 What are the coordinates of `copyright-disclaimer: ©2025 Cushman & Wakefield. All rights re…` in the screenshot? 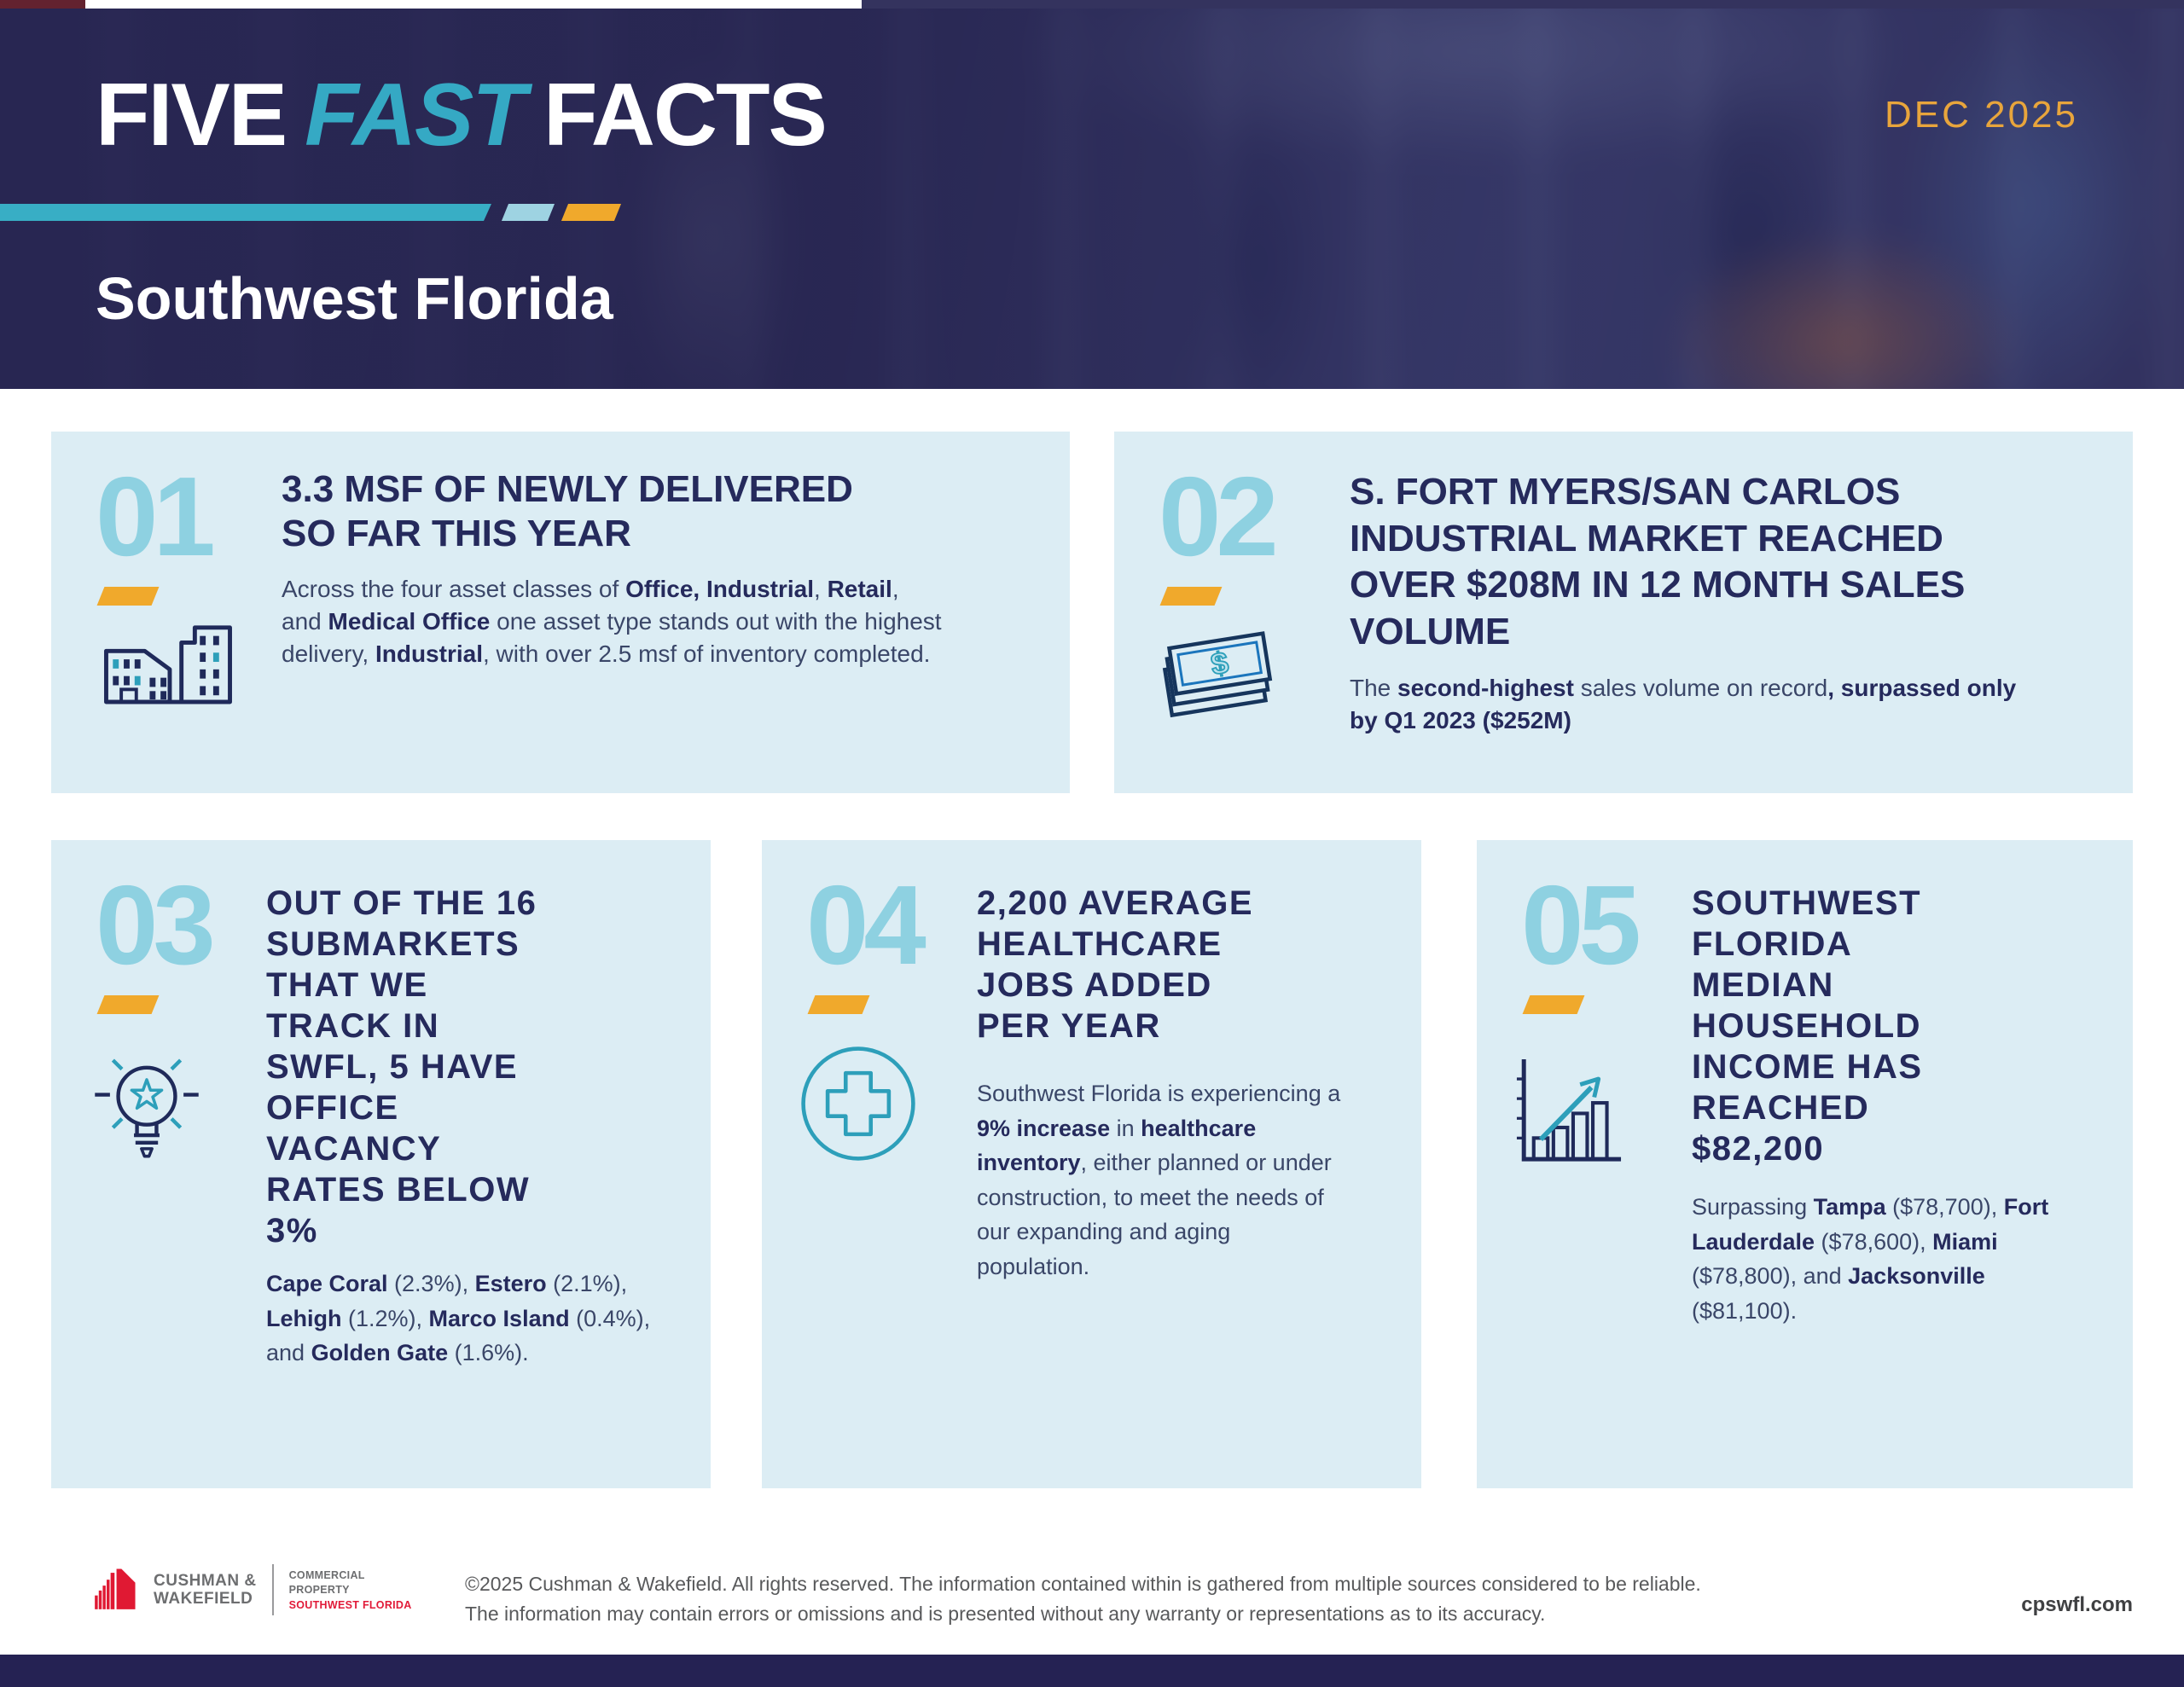 It's located at (1083, 1599).